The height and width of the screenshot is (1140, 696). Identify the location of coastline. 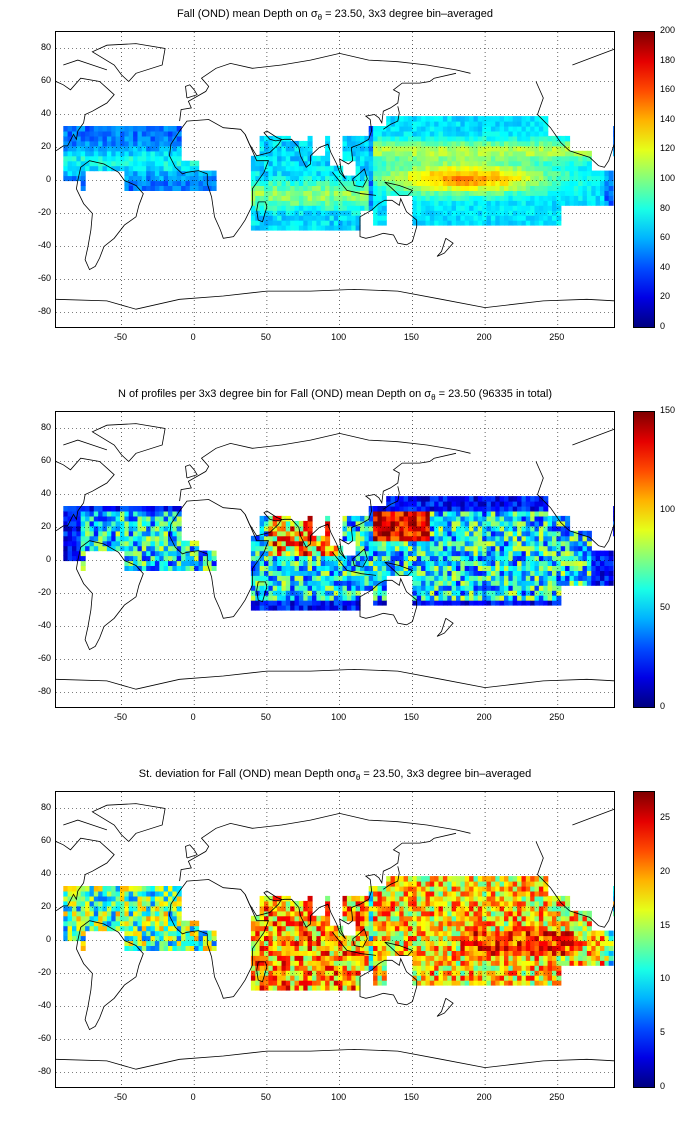
(593, 437).